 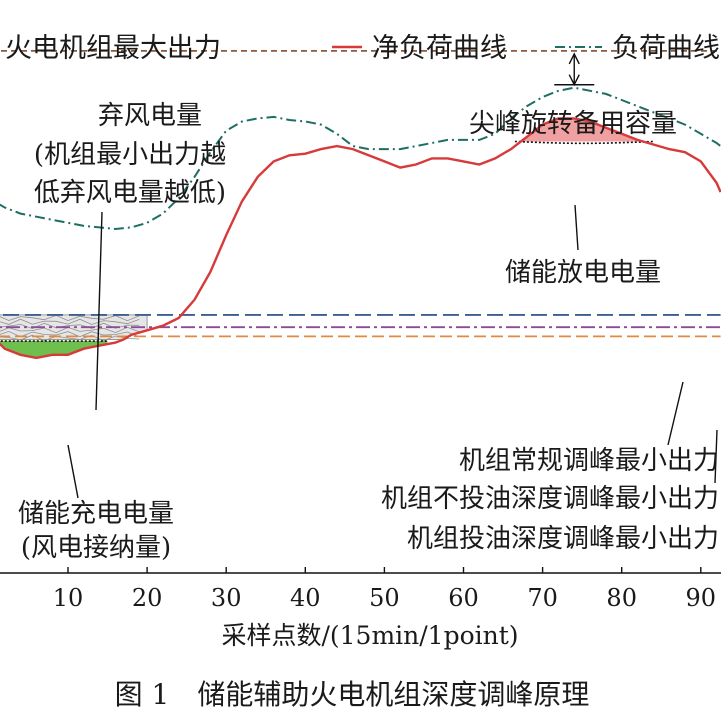 I want to click on conventional-min-pointer, so click(x=675, y=413).